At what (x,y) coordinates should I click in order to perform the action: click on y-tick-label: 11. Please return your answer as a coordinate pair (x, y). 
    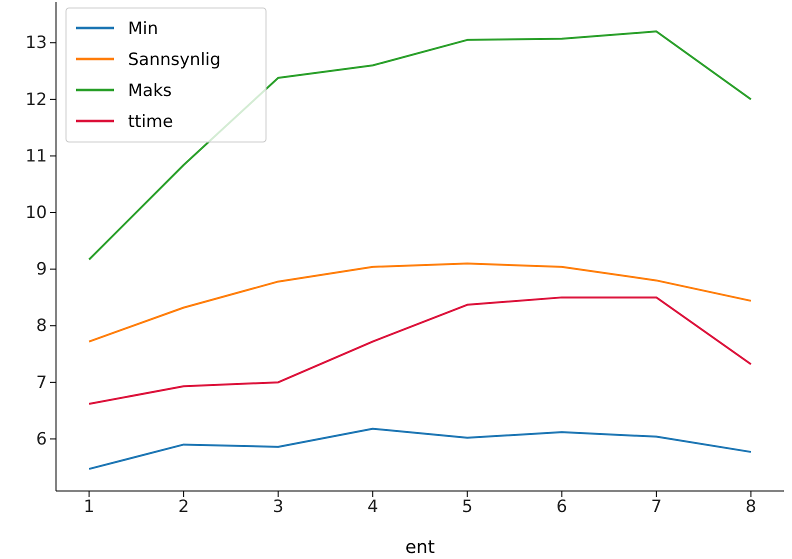
    Looking at the image, I should click on (36, 156).